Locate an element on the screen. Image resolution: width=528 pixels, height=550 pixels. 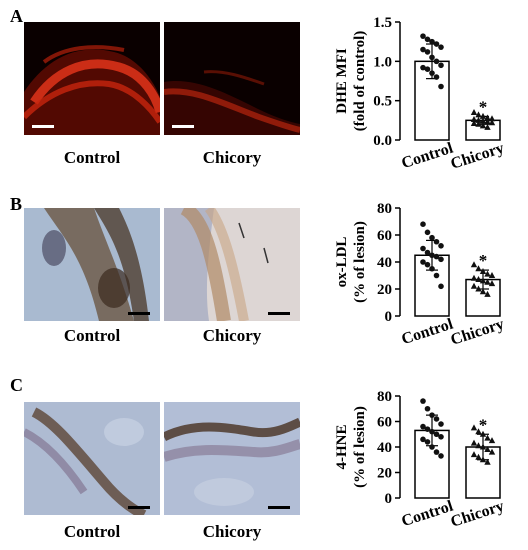
y-axis-label: 4-HNE is located at coordinates (342, 447).